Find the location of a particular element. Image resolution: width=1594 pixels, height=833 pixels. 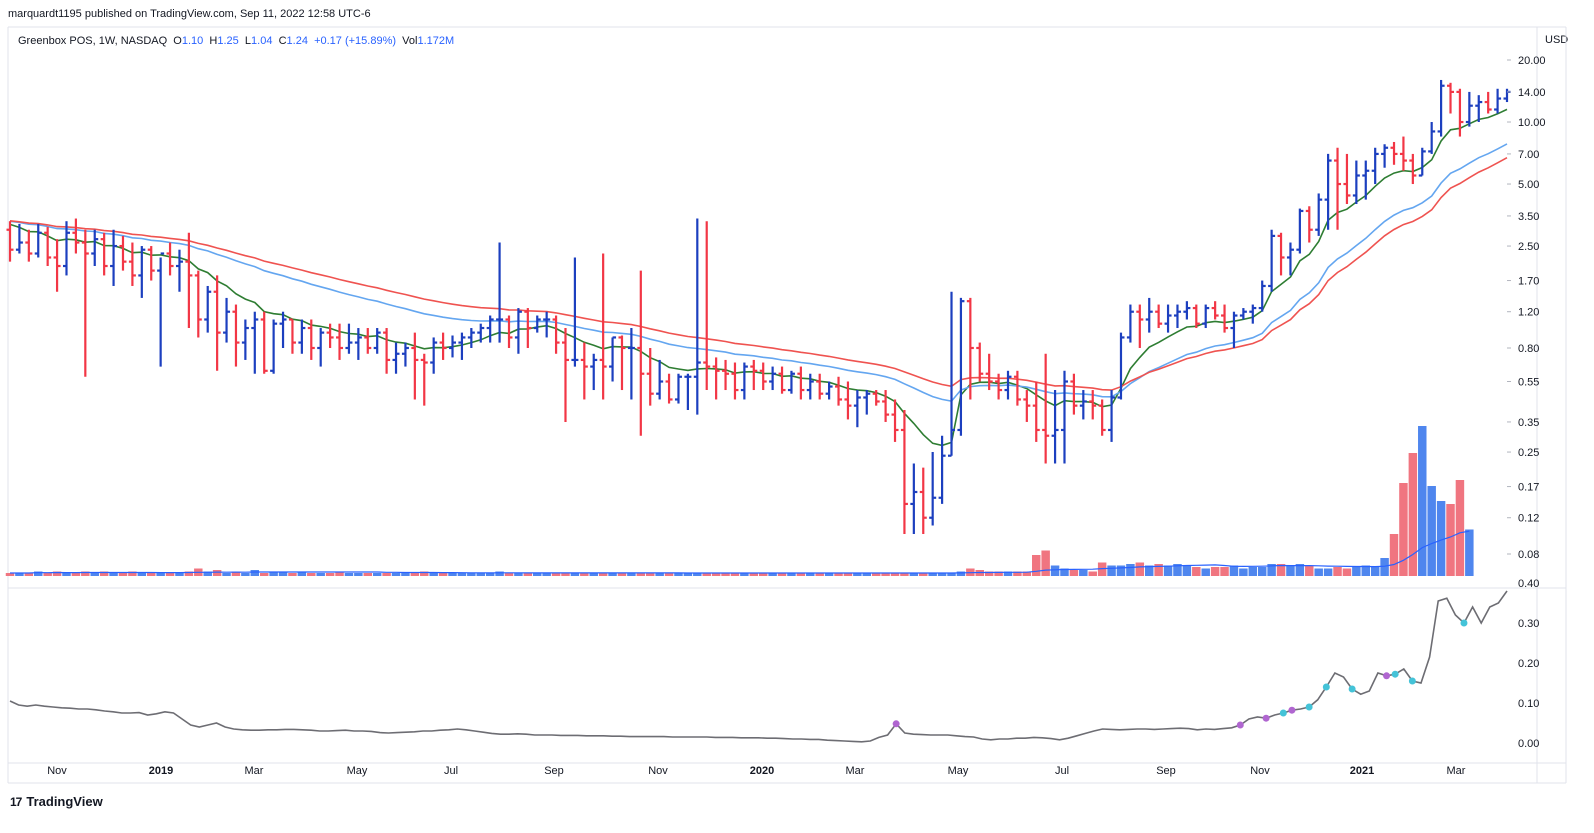

time-tick-label: 2019 is located at coordinates (161, 771).